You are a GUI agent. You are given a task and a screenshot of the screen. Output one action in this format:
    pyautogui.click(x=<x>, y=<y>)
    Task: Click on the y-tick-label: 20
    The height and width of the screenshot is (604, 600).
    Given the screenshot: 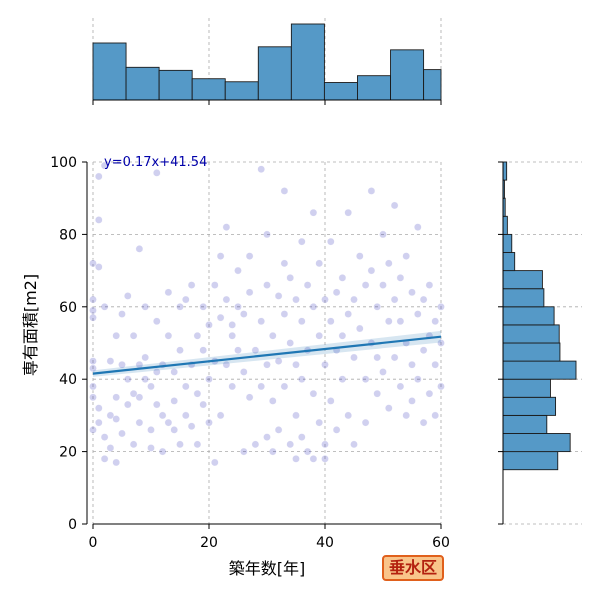 What is the action you would take?
    pyautogui.click(x=68, y=453)
    